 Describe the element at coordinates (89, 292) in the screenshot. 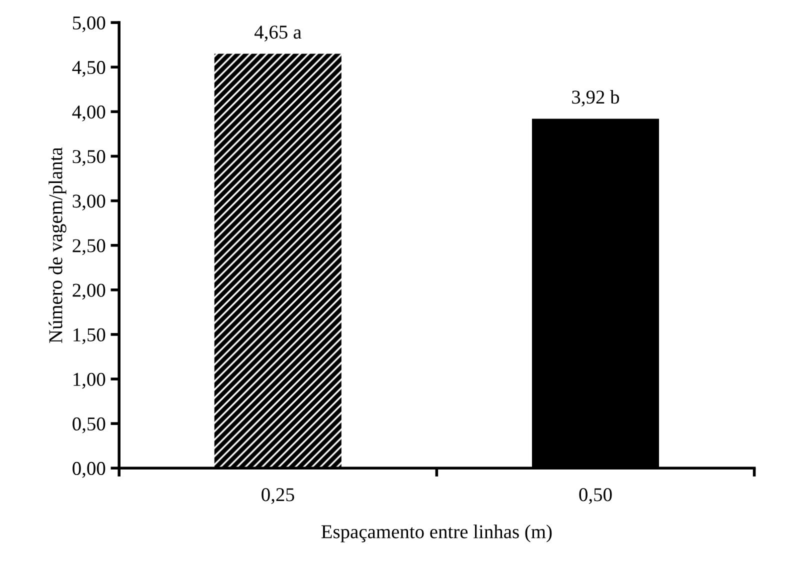

I see `y-tick-label: 2,00` at that location.